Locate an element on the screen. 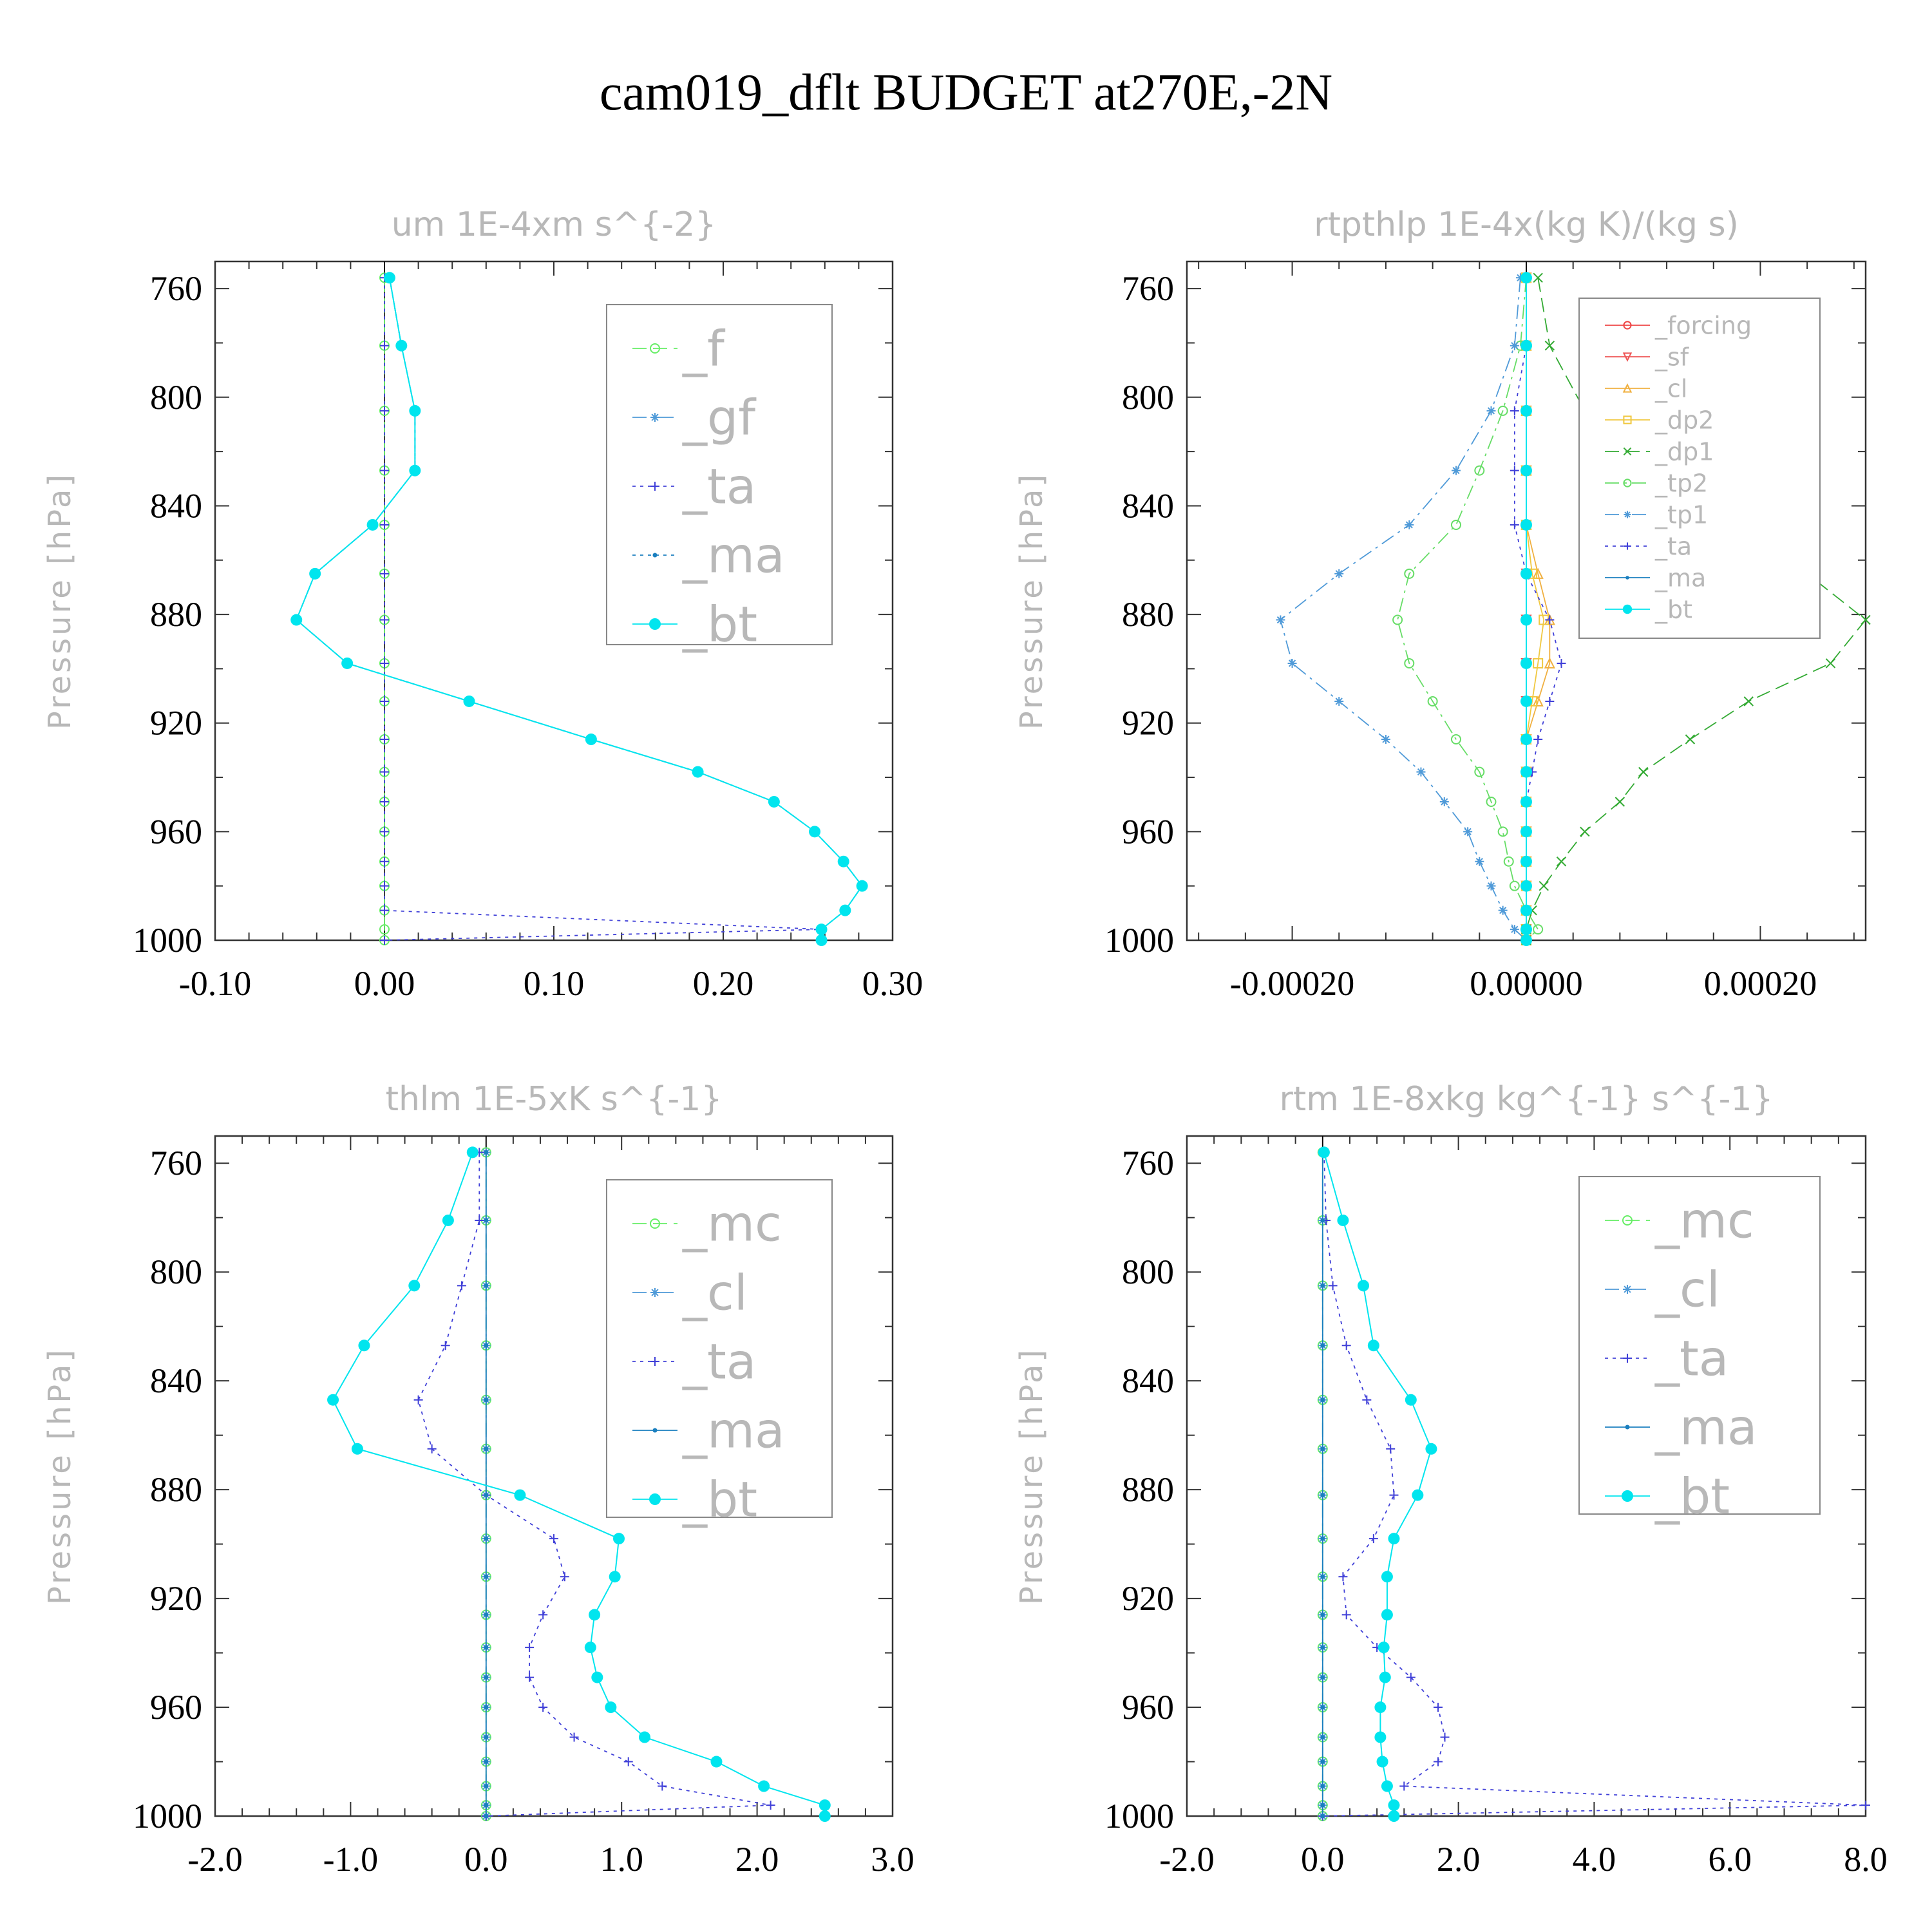 This screenshot has width=1932, height=1932. legend-entry: _ma is located at coordinates (733, 1430).